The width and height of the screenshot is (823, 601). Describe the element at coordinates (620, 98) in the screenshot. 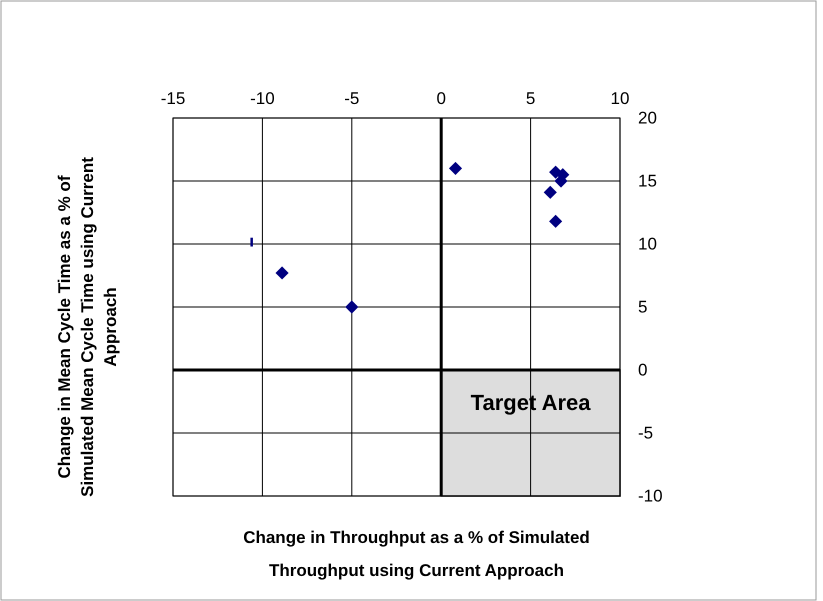

I see `x-tick-label: 10` at that location.